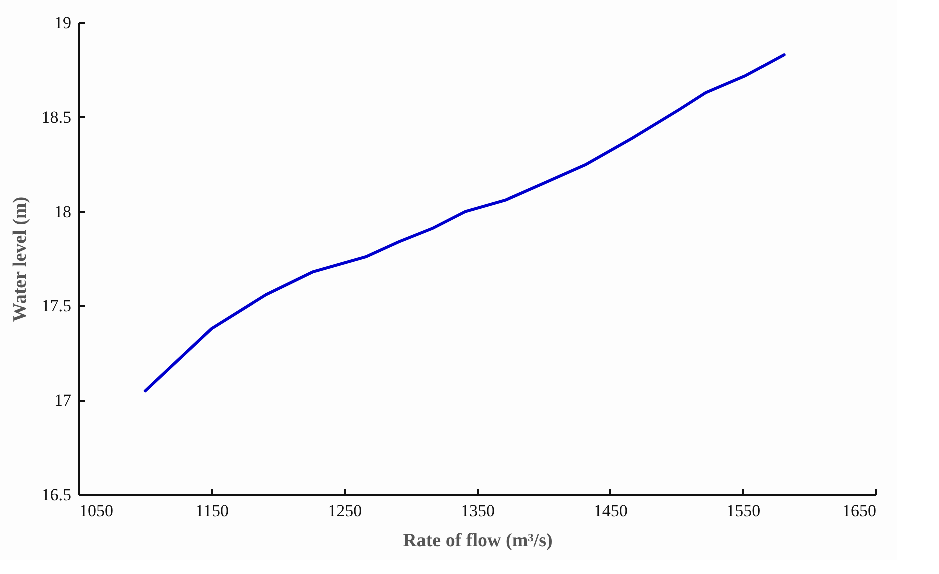  I want to click on x-tick-label: 1350, so click(478, 511).